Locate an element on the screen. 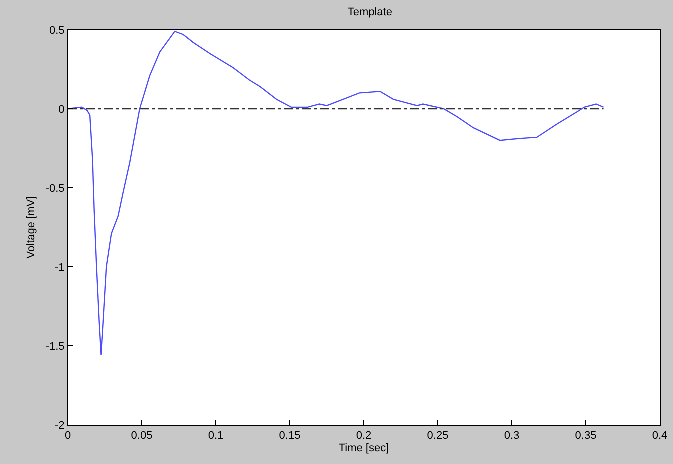  x-tick-label: 0.05 is located at coordinates (142, 436).